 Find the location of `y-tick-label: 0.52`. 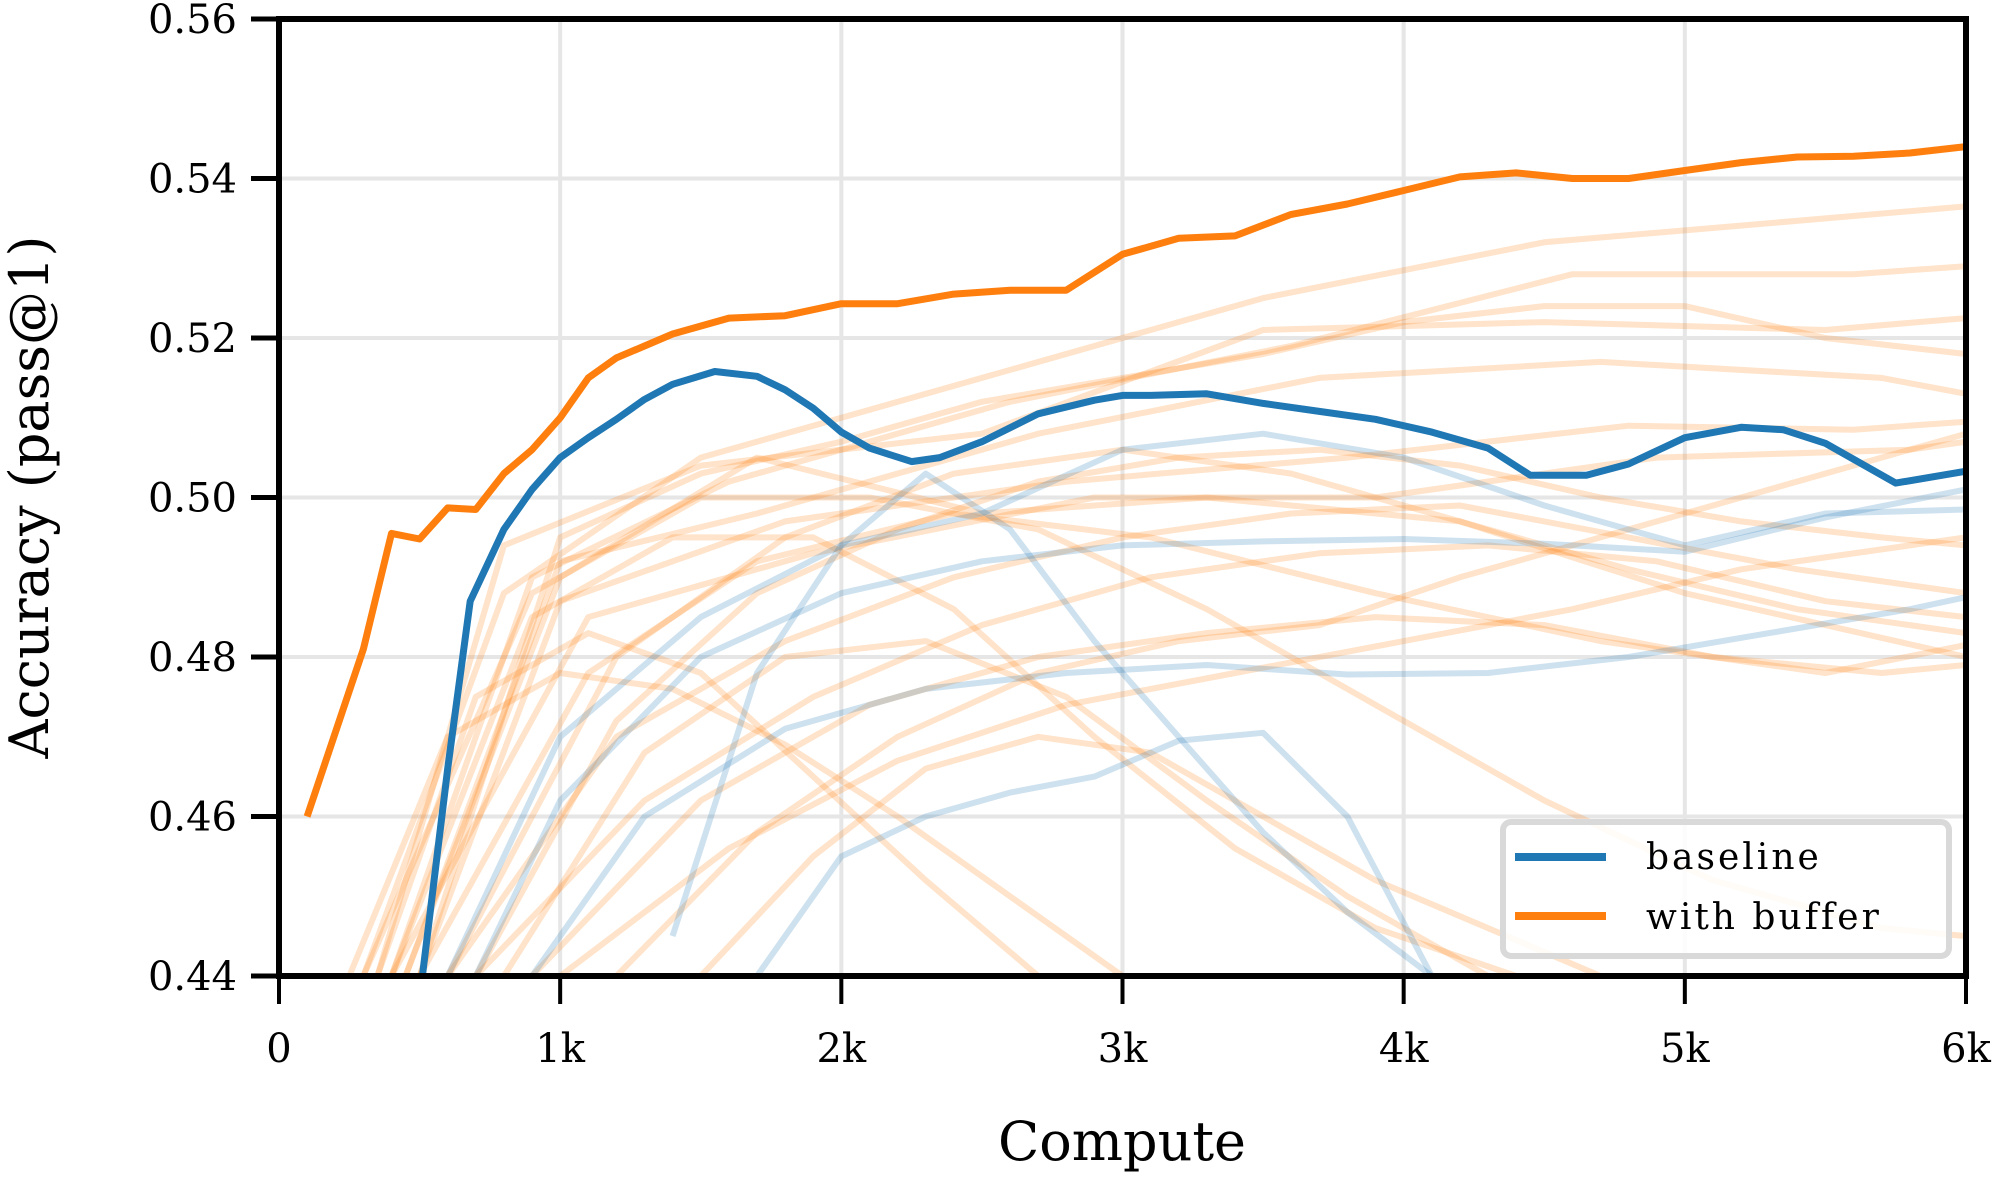

y-tick-label: 0.52 is located at coordinates (192, 339).